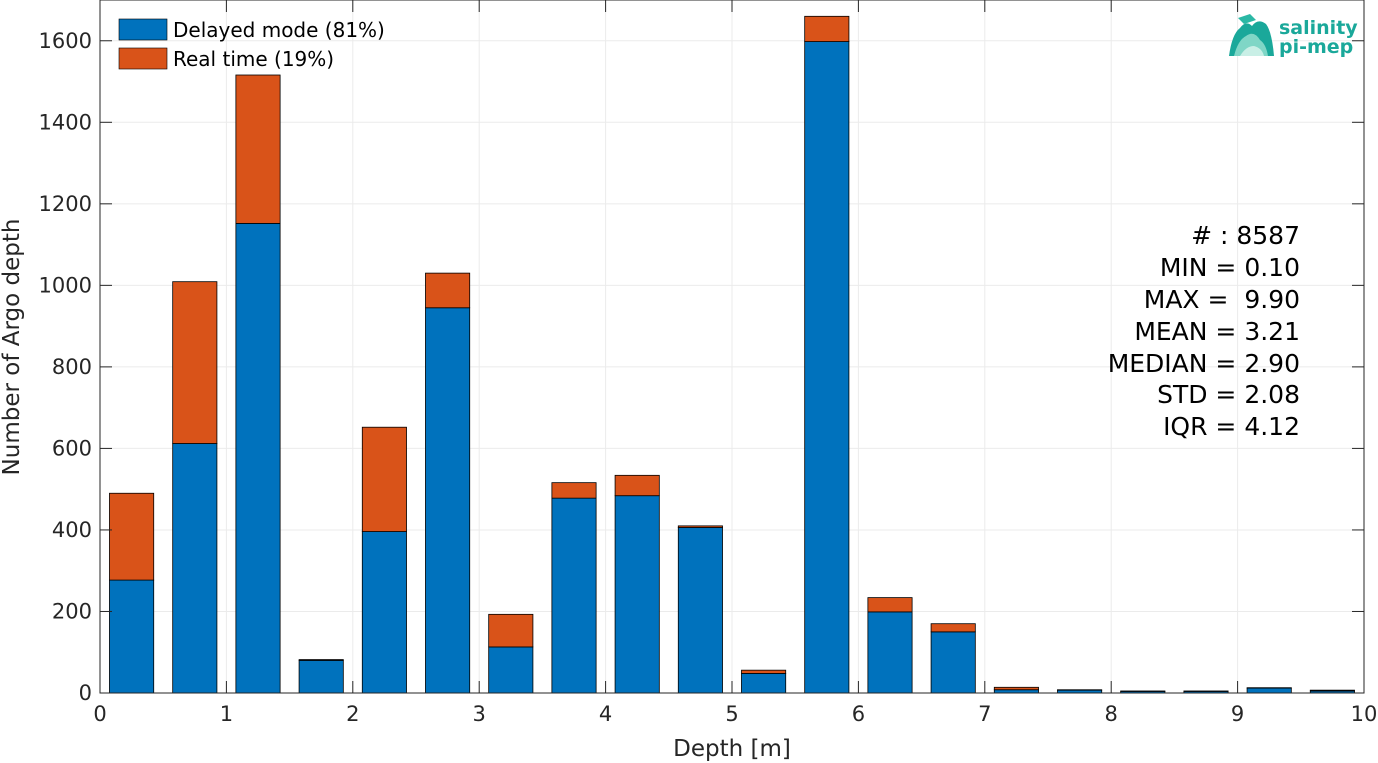 The height and width of the screenshot is (763, 1378). What do you see at coordinates (1245, 235) in the screenshot?
I see `stat-count: # : 8587` at bounding box center [1245, 235].